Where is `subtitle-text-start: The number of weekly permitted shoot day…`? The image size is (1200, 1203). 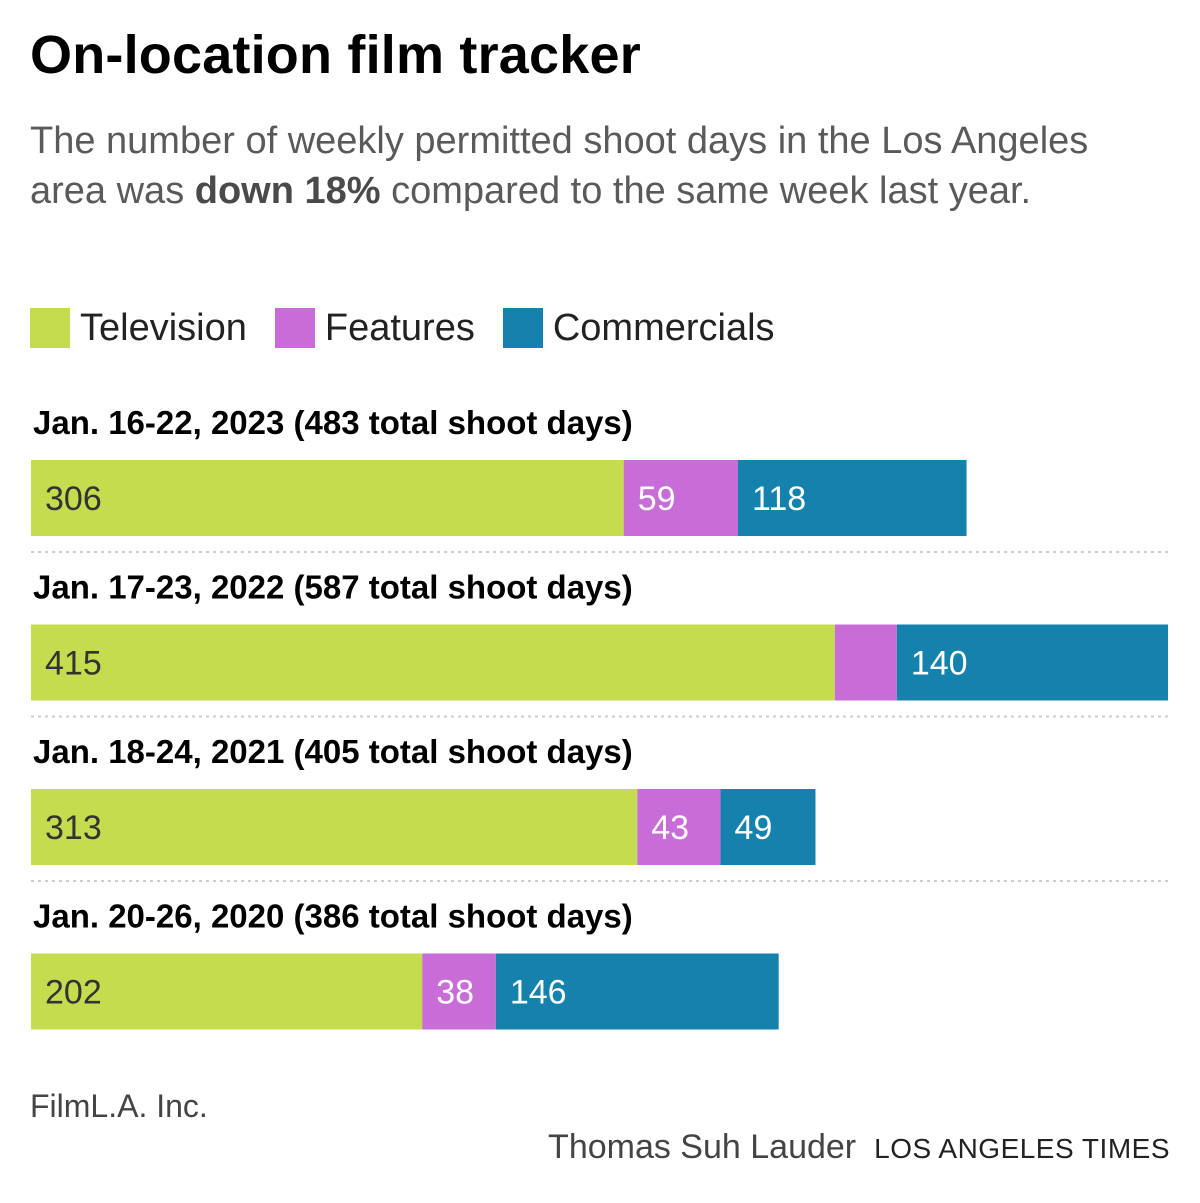
subtitle-text-start: The number of weekly permitted shoot day… is located at coordinates (559, 166).